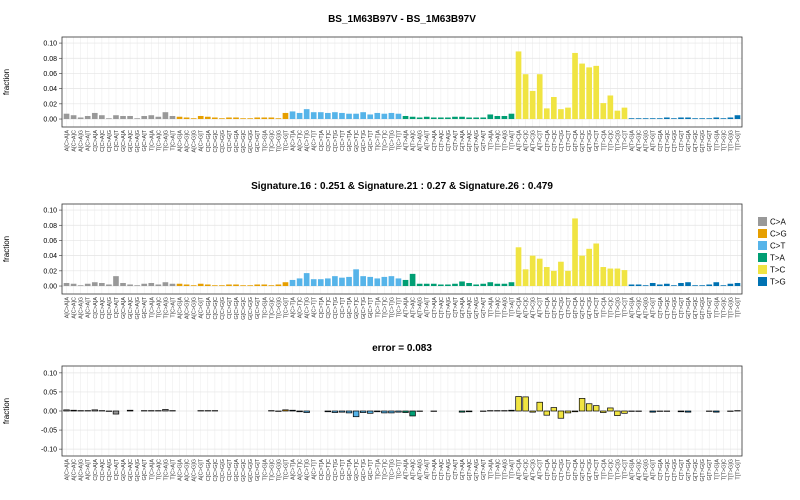 This screenshot has height=500, width=800. What do you see at coordinates (520, 469) in the screenshot?
I see `x-tick-label: A[T>C]A` at bounding box center [520, 469].